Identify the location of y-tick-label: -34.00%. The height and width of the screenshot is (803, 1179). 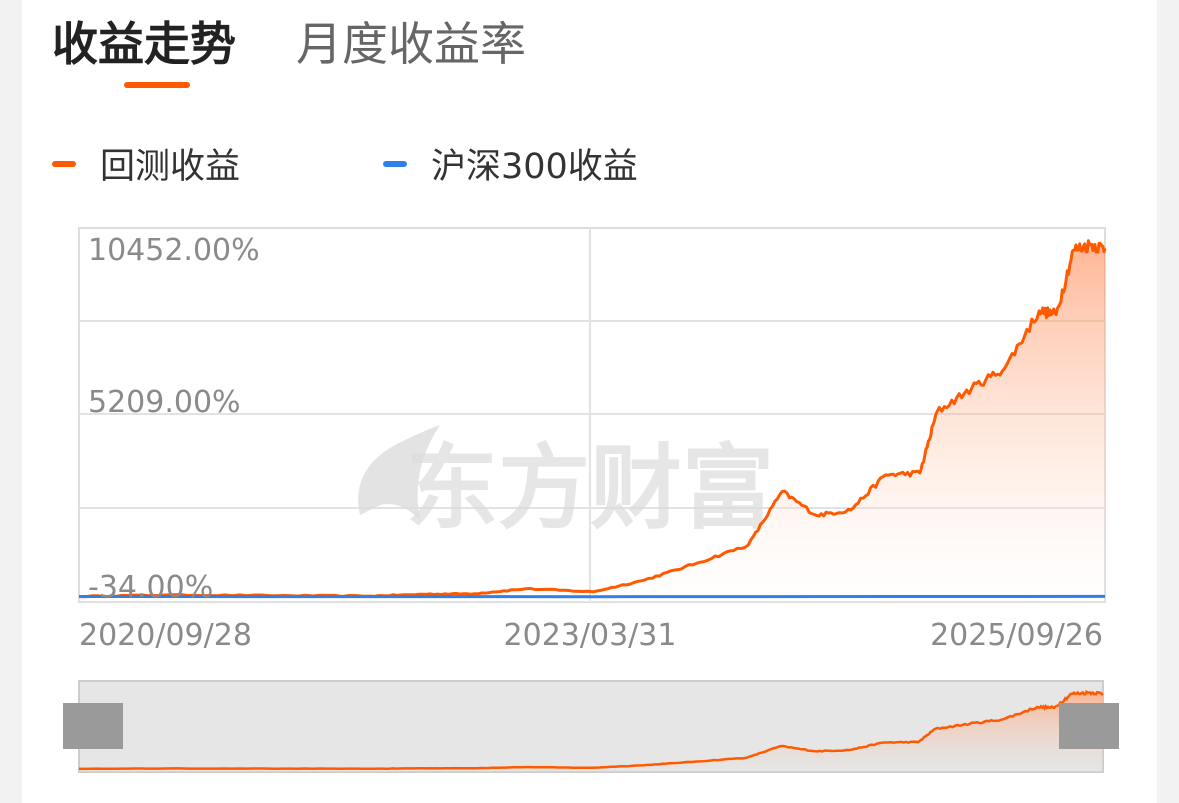
(150, 587).